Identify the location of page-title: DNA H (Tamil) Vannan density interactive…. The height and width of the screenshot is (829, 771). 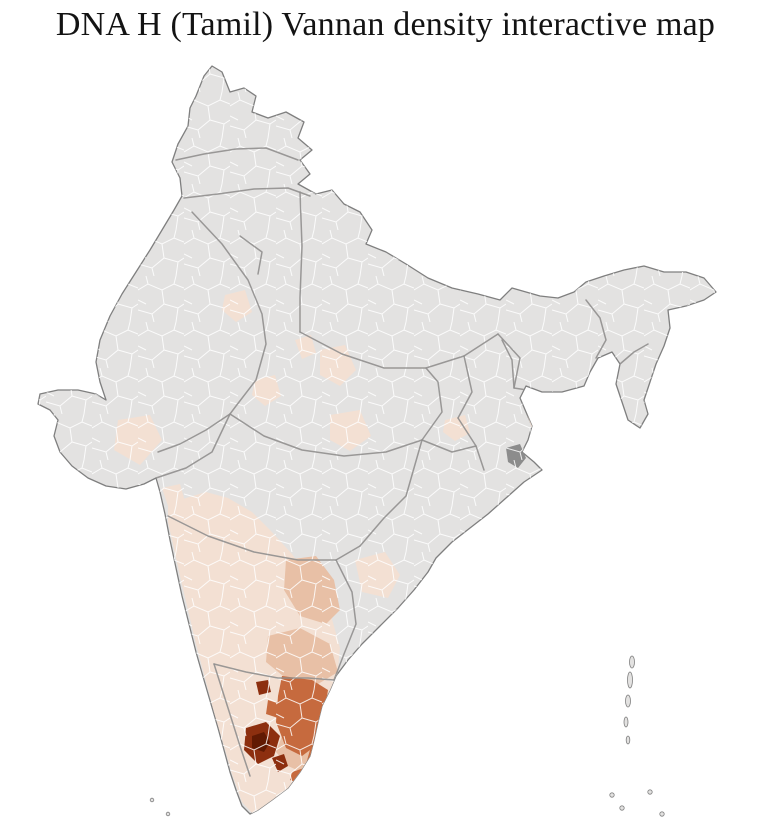
(385, 24).